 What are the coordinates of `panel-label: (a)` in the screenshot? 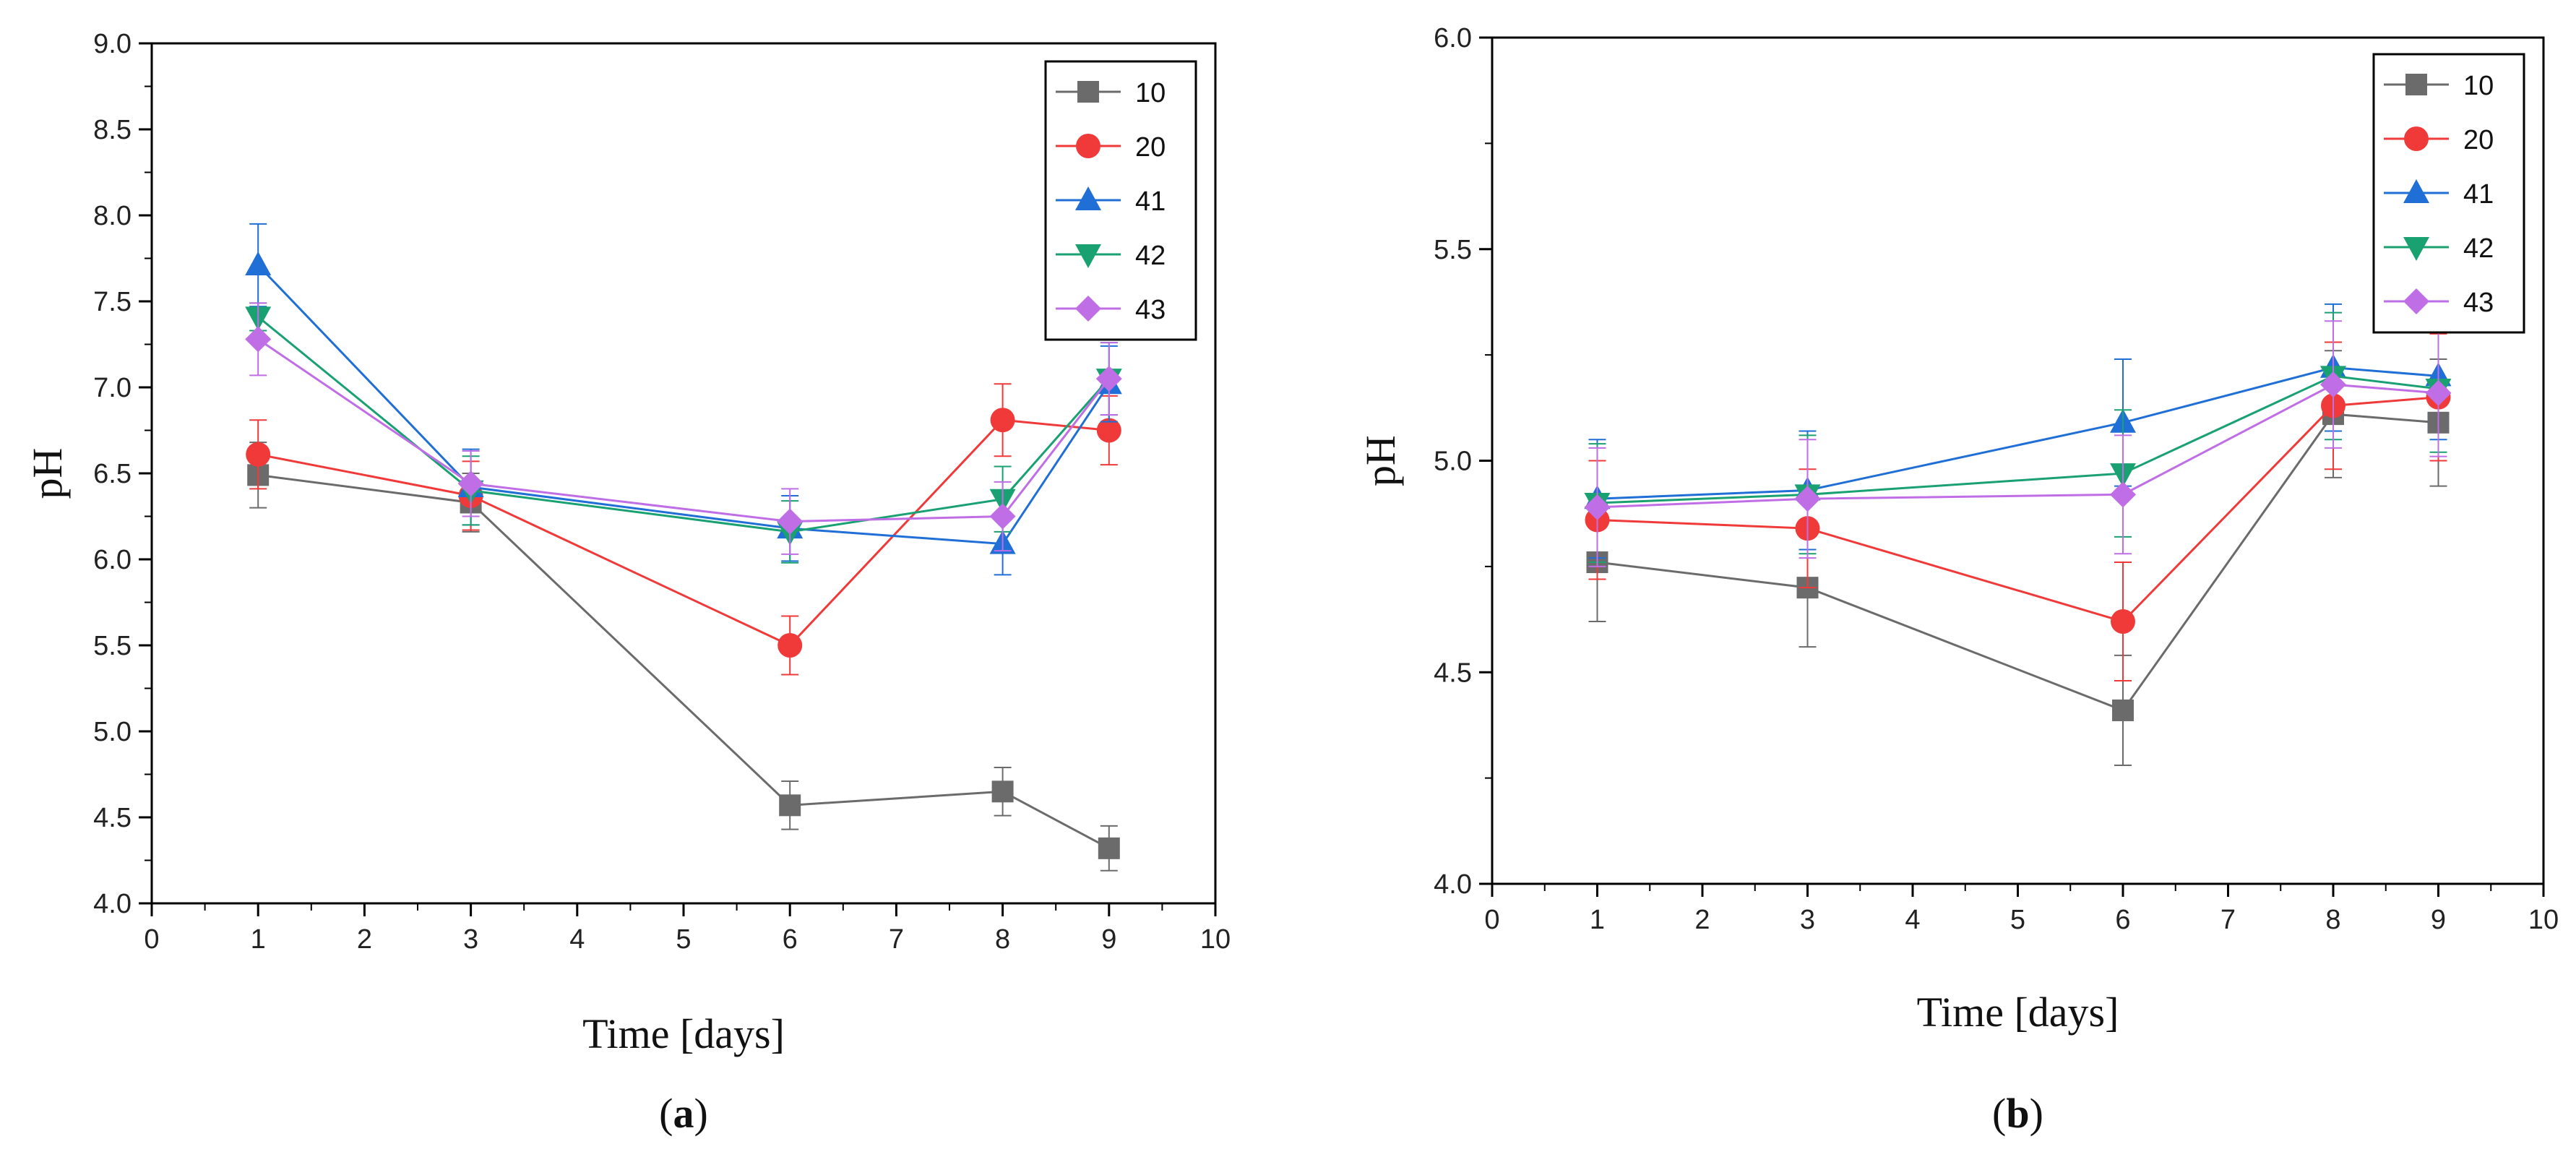 It's located at (683, 1113).